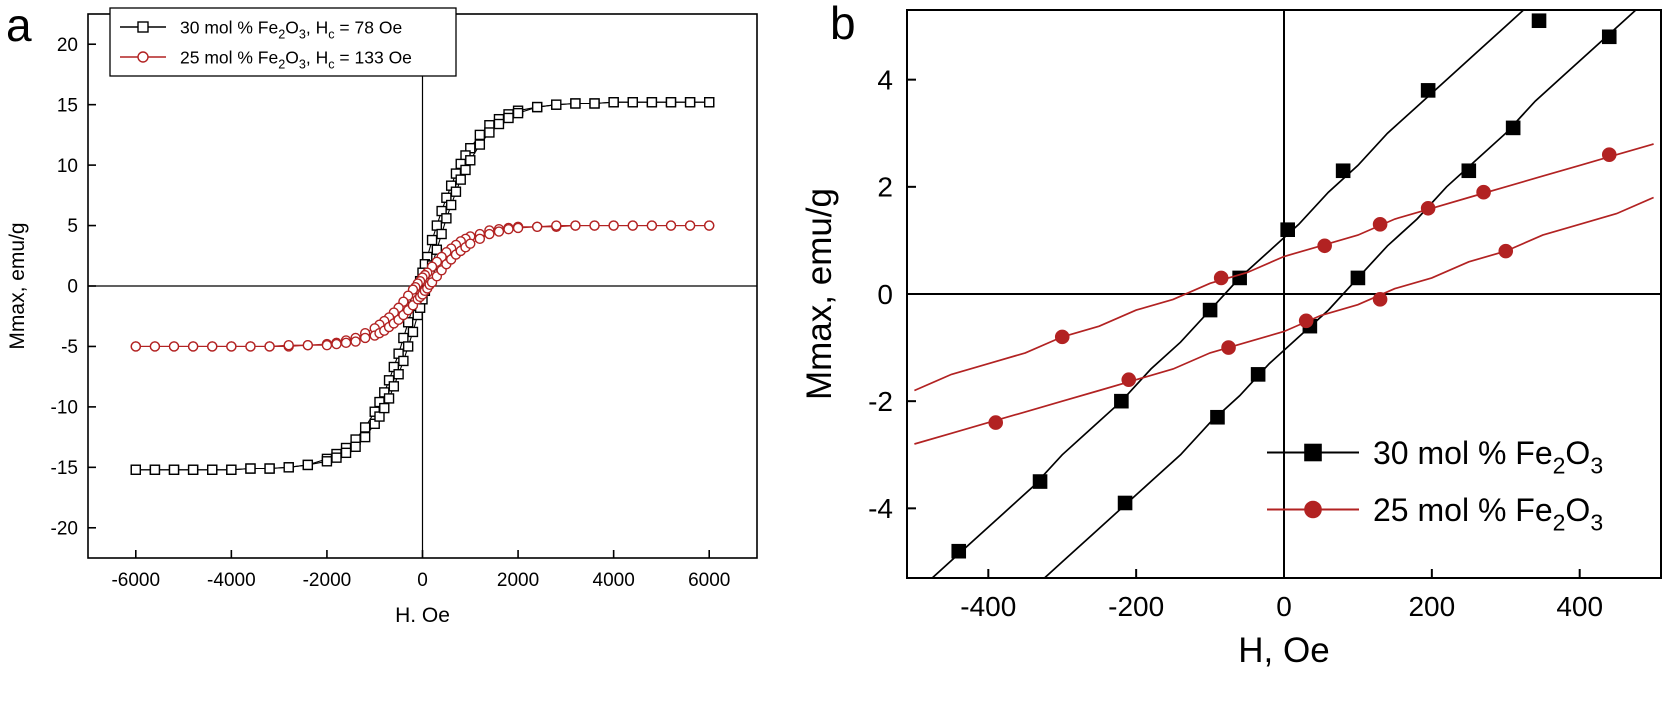 The image size is (1675, 708). Describe the element at coordinates (67, 166) in the screenshot. I see `svg-text: 10` at that location.